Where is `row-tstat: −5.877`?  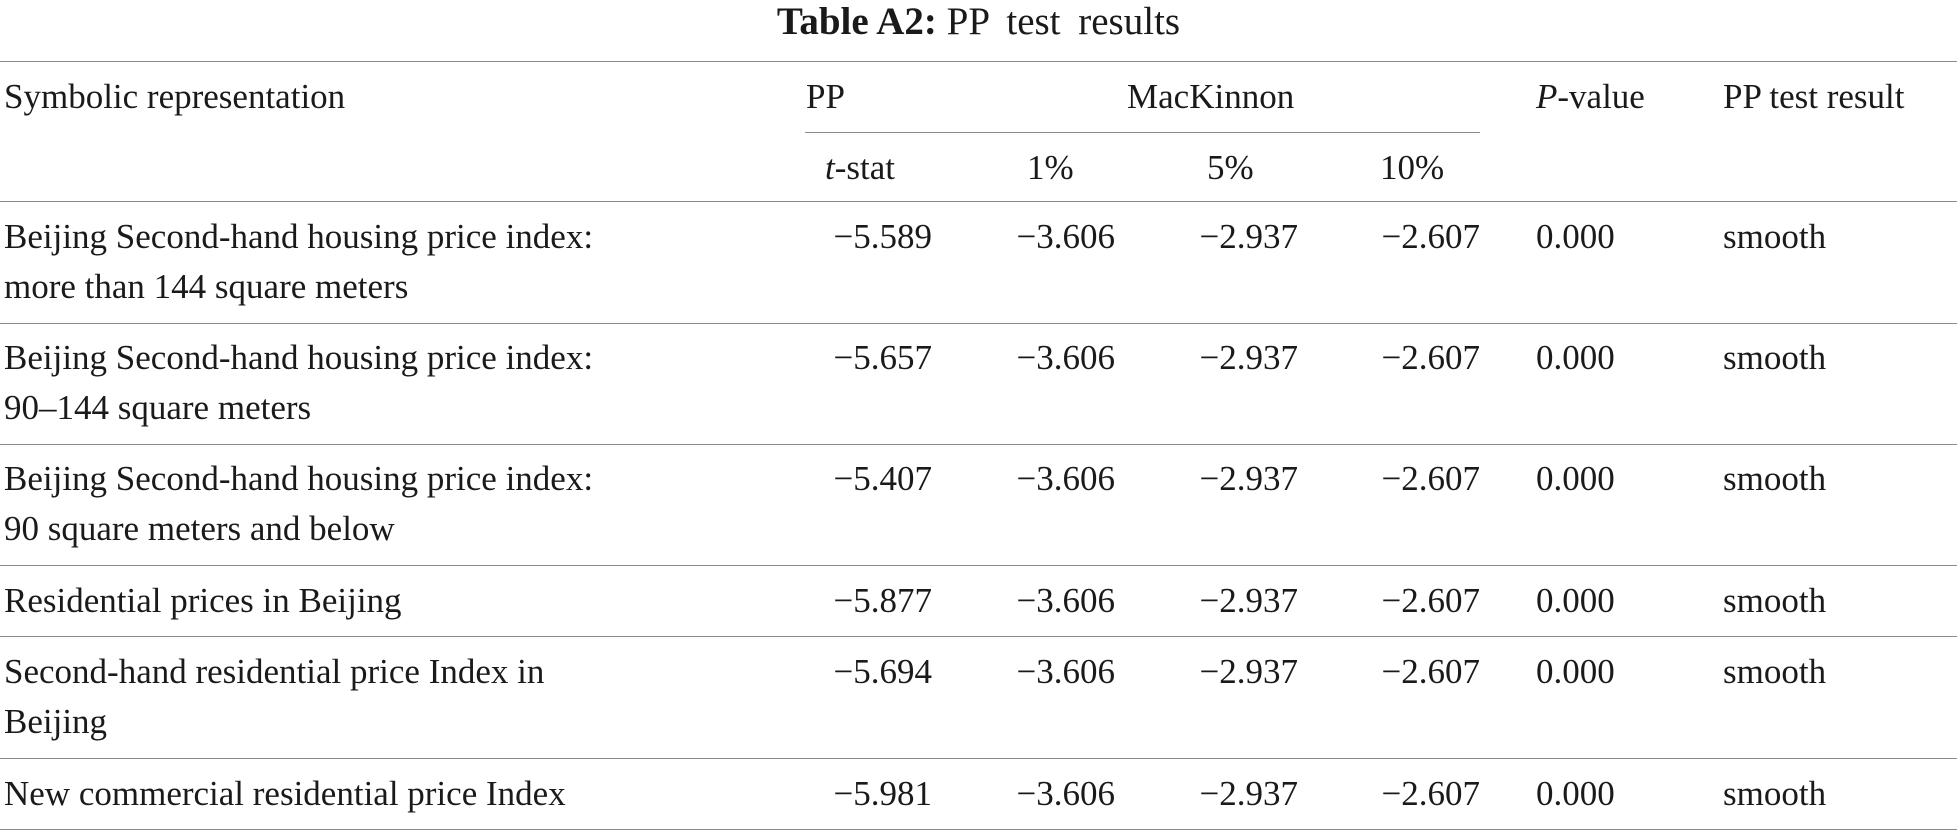
row-tstat: −5.877 is located at coordinates (883, 600).